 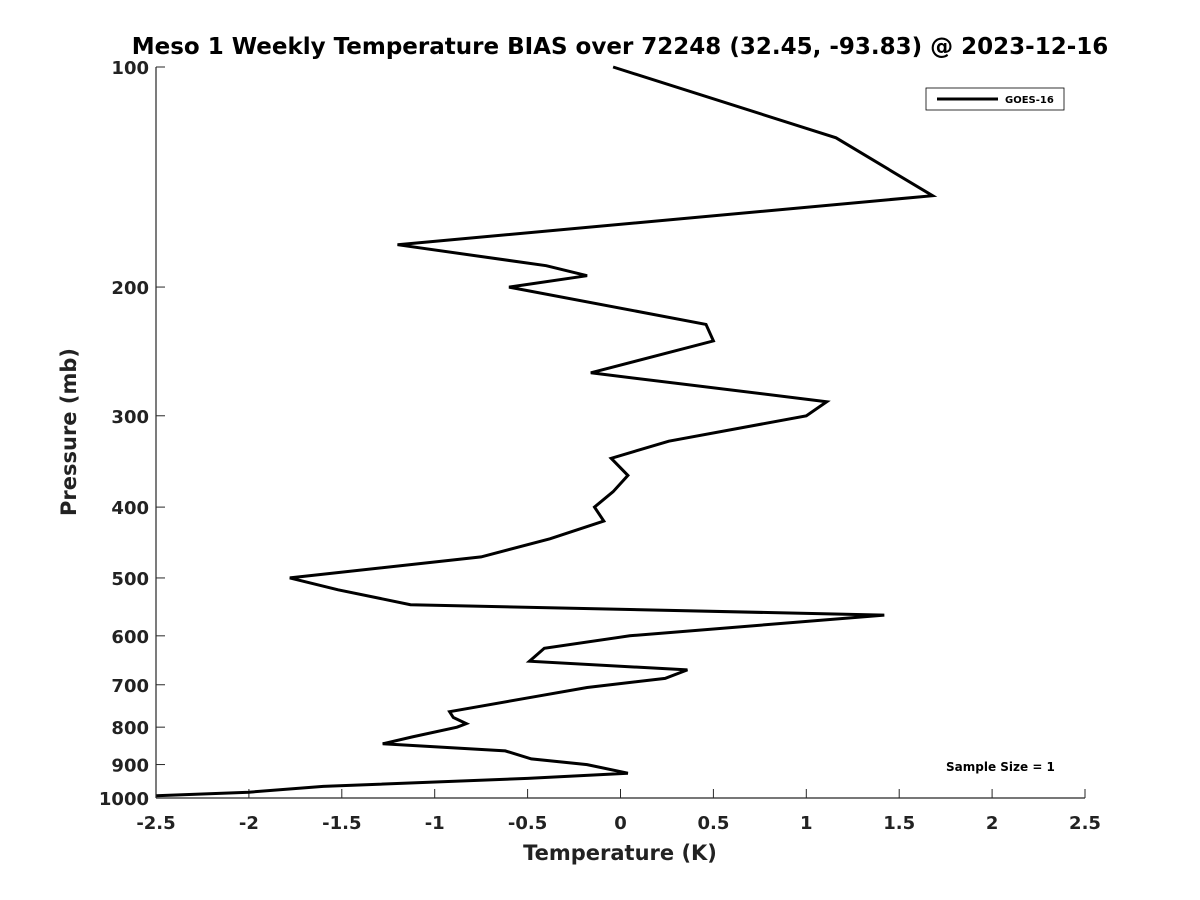 I want to click on x-tick-label: -1.5, so click(x=341, y=823).